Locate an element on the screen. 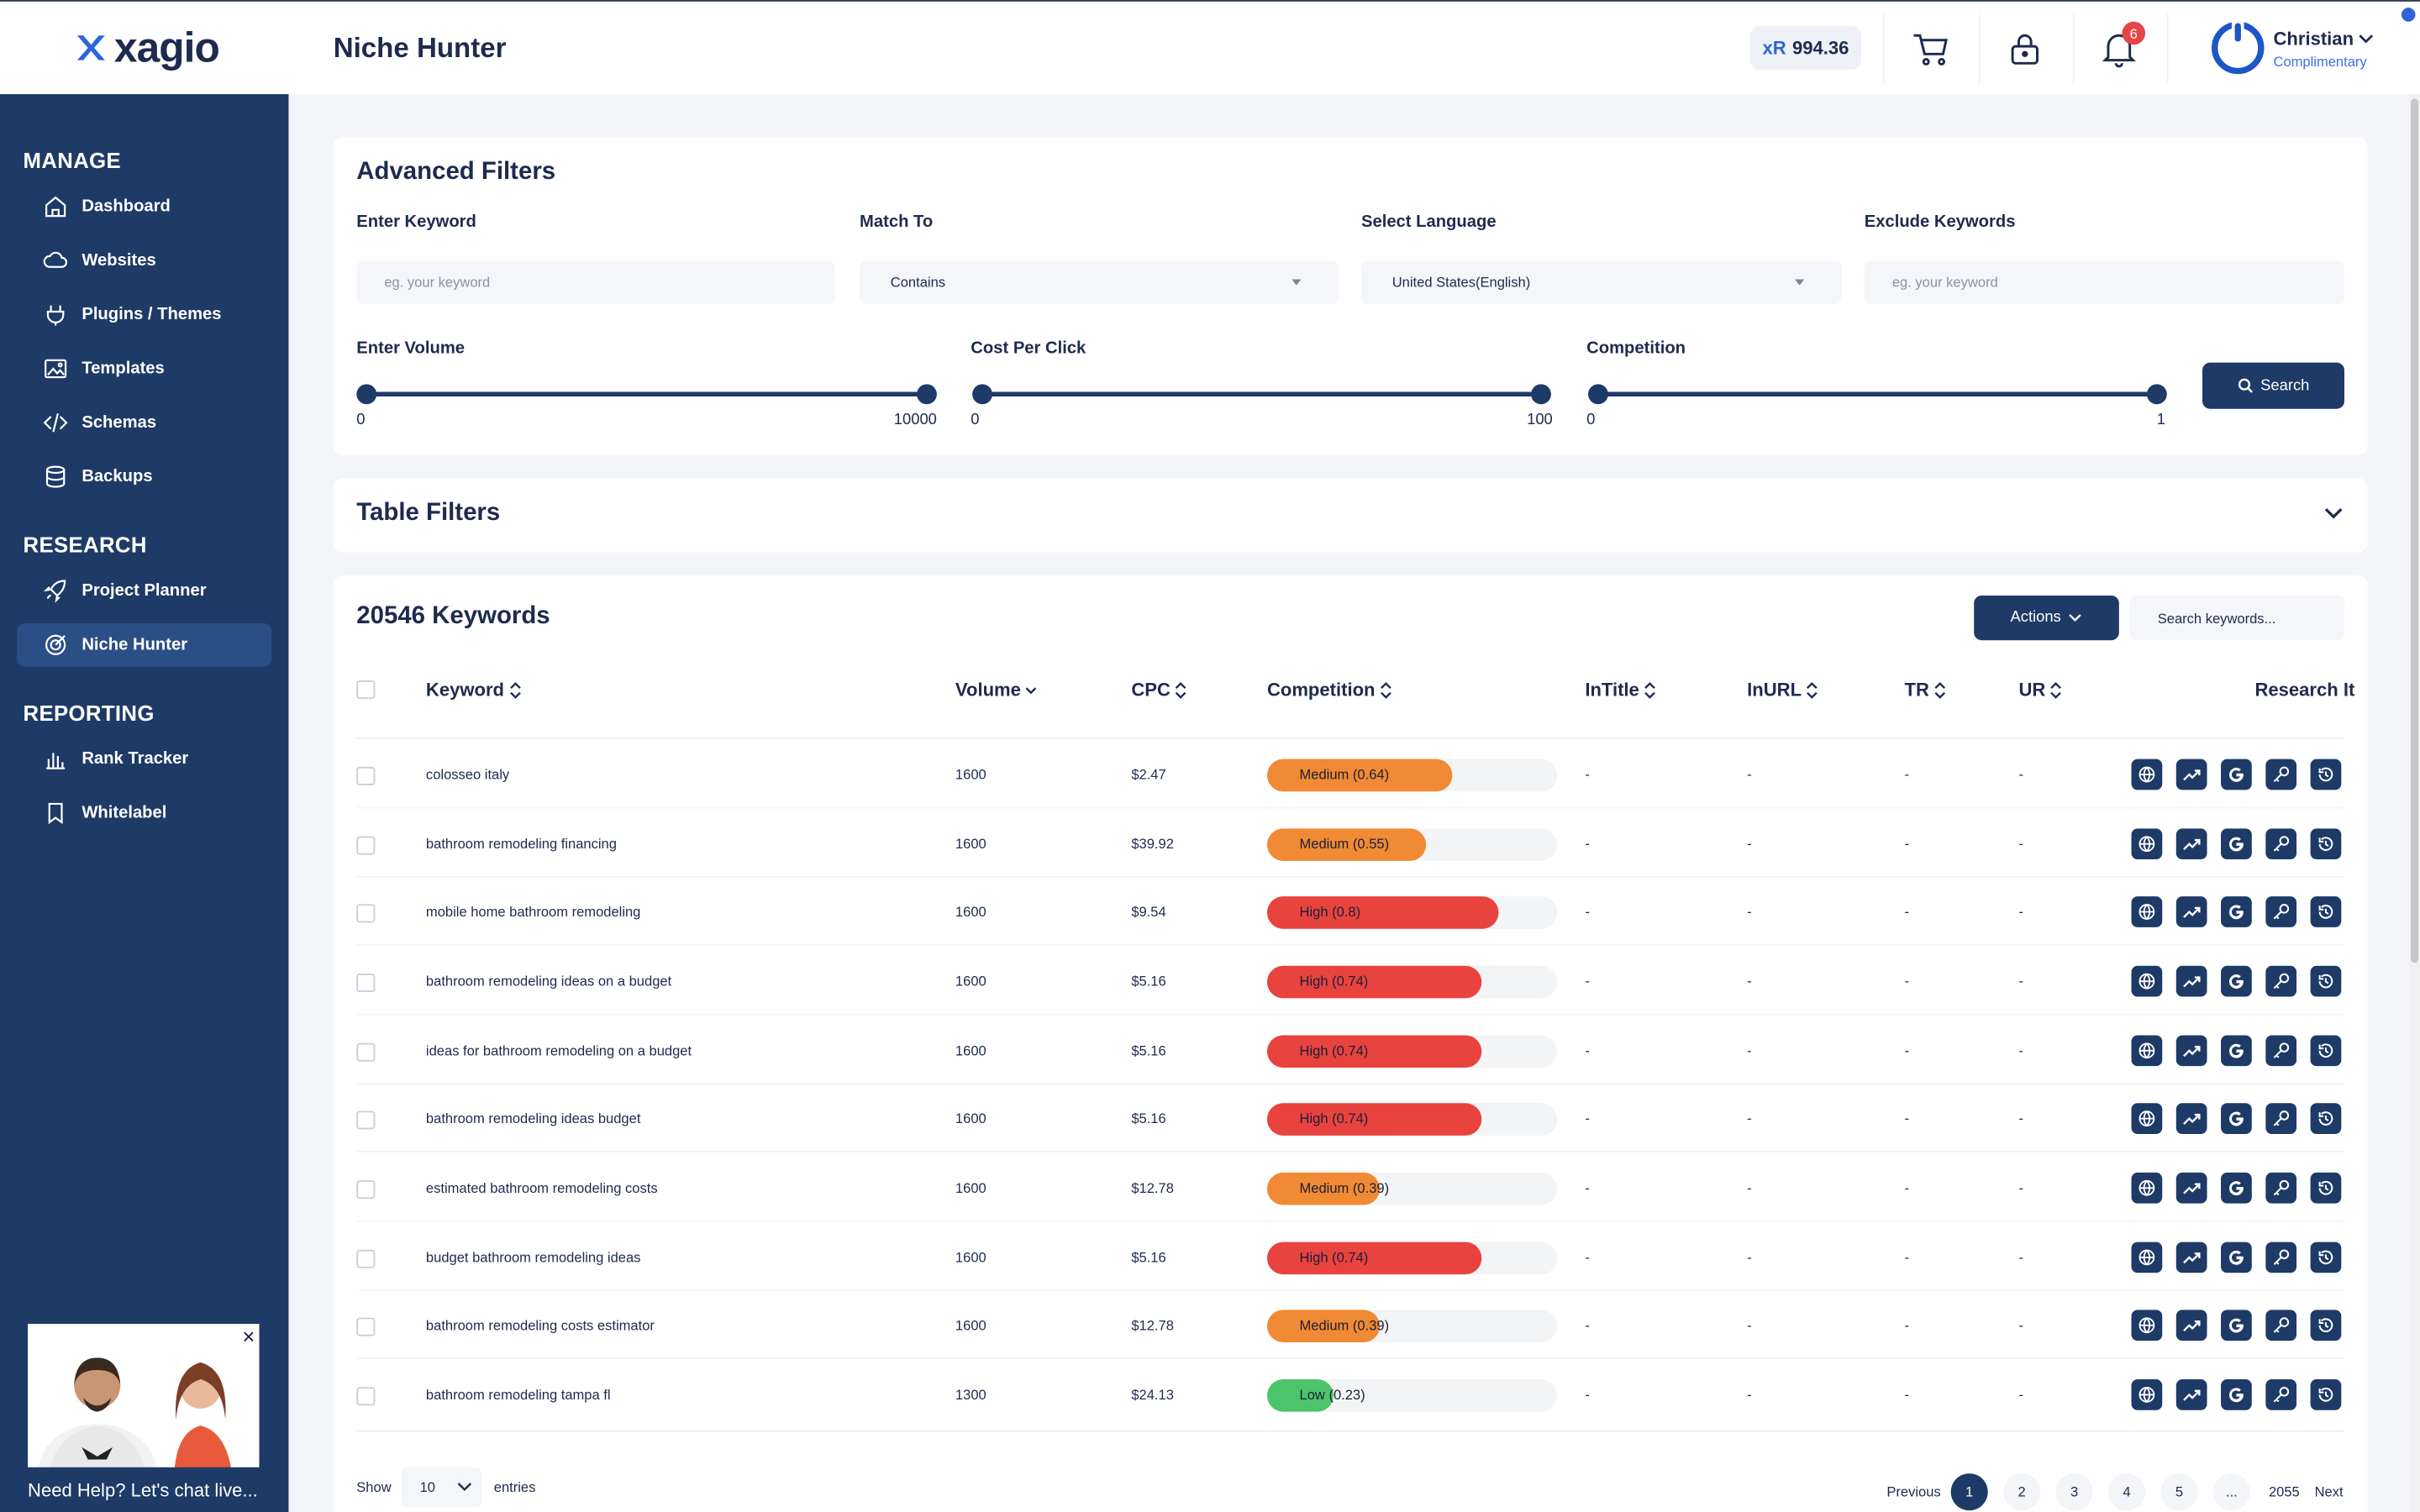  pagination-page: 1 is located at coordinates (1969, 1492).